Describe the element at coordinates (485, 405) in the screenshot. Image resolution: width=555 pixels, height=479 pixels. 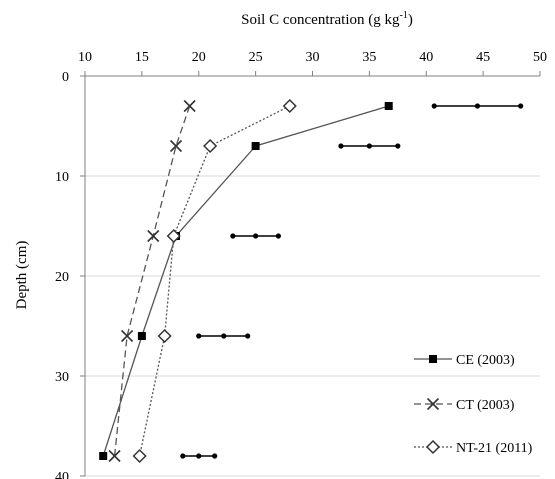
I see `legend-label: CT (2003)` at that location.